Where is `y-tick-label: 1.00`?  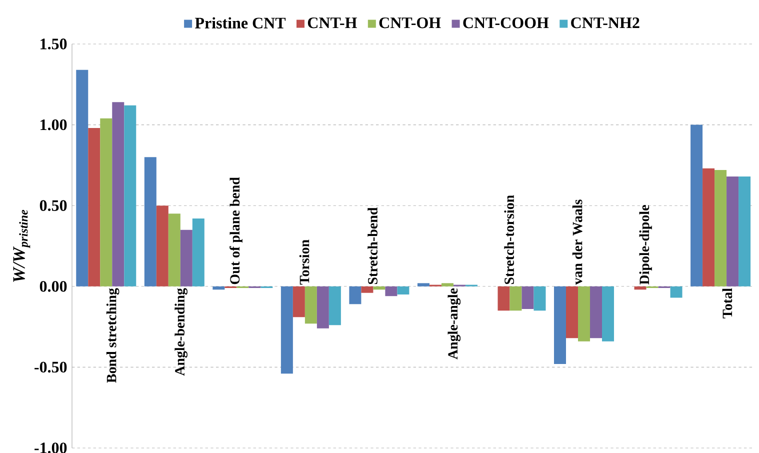 y-tick-label: 1.00 is located at coordinates (53, 124).